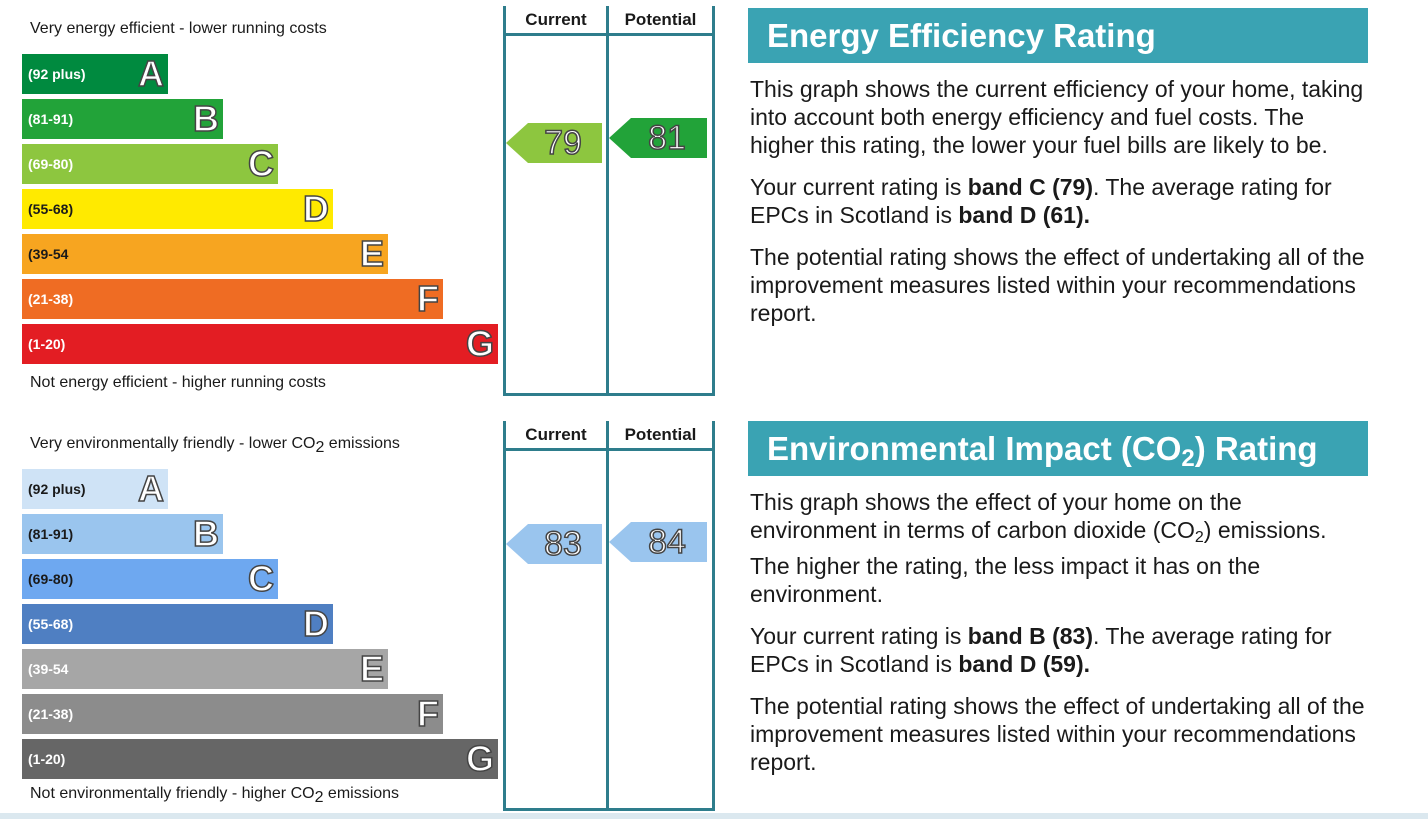  I want to click on bottom-label-subscript: 2, so click(319, 797).